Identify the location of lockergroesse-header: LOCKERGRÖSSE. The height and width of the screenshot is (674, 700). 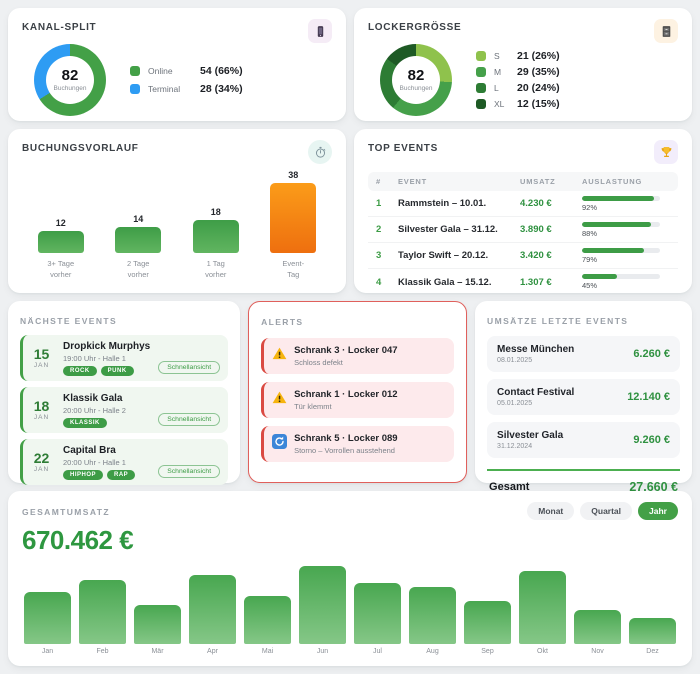
(523, 31).